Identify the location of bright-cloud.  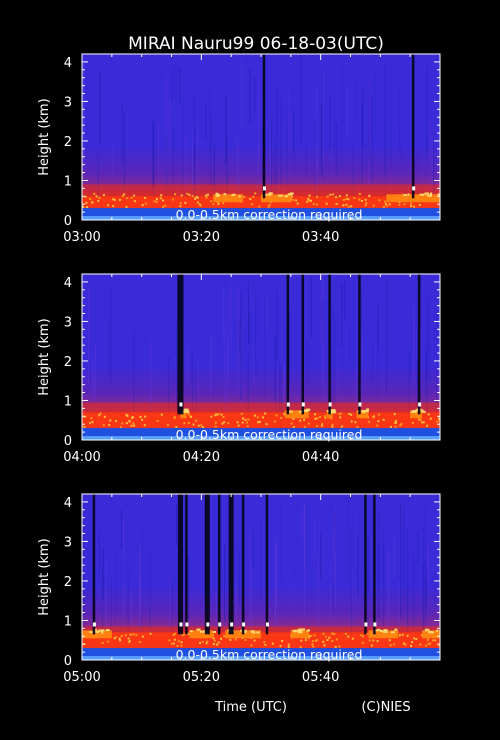
(299, 634).